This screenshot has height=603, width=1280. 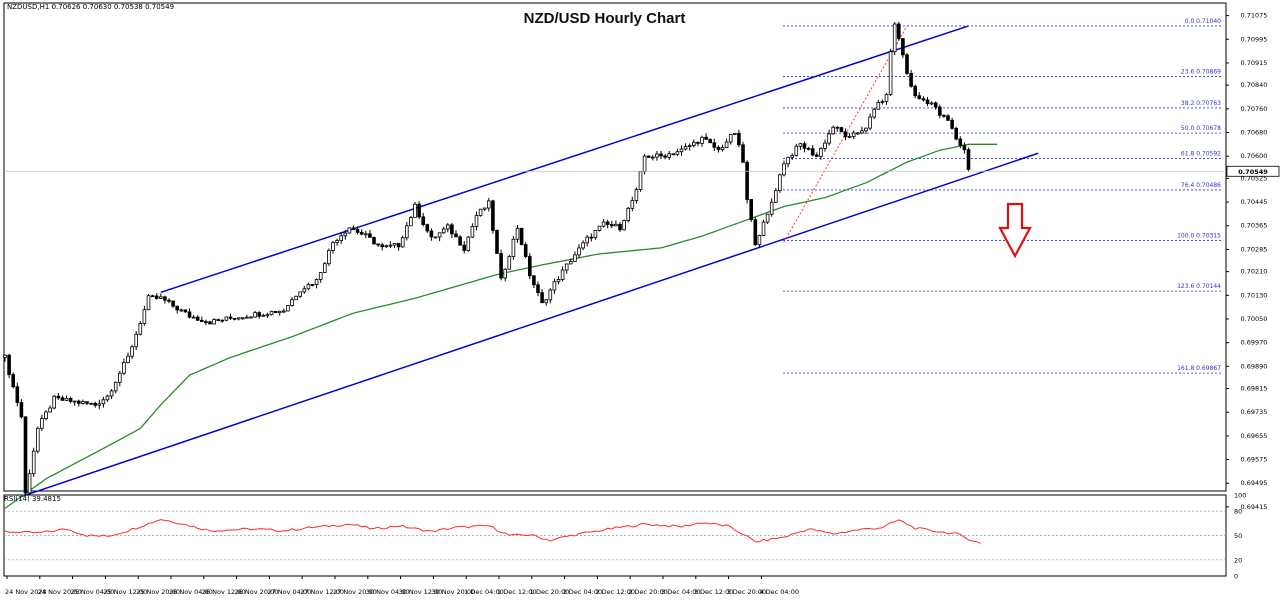 What do you see at coordinates (421, 592) in the screenshot?
I see `x-tick-label: 30 Nov 12:00` at bounding box center [421, 592].